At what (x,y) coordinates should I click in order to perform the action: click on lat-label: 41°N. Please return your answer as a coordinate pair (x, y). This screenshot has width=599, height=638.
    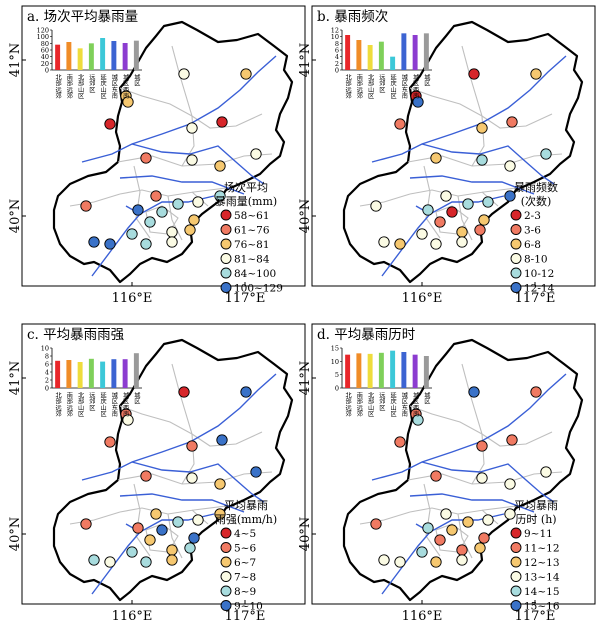
    Looking at the image, I should click on (305, 378).